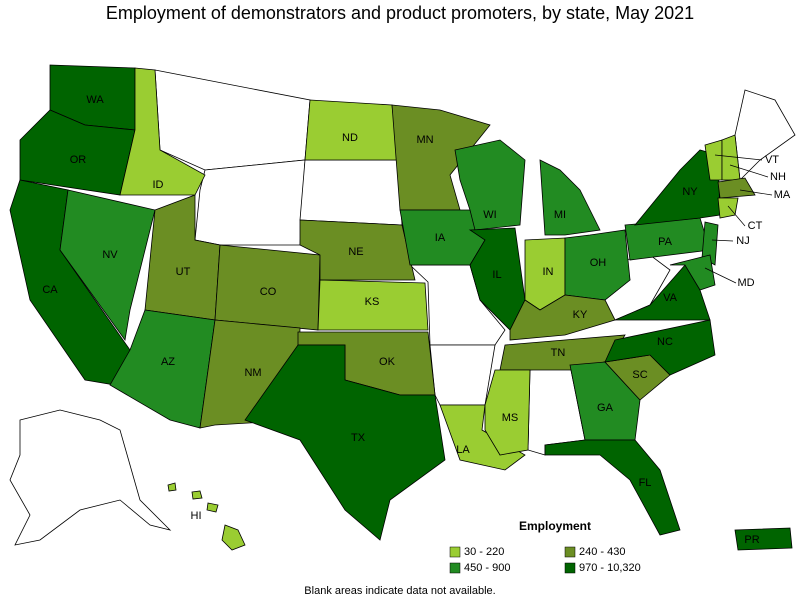 This screenshot has width=800, height=600. Describe the element at coordinates (560, 215) in the screenshot. I see `state-label: MI` at that location.